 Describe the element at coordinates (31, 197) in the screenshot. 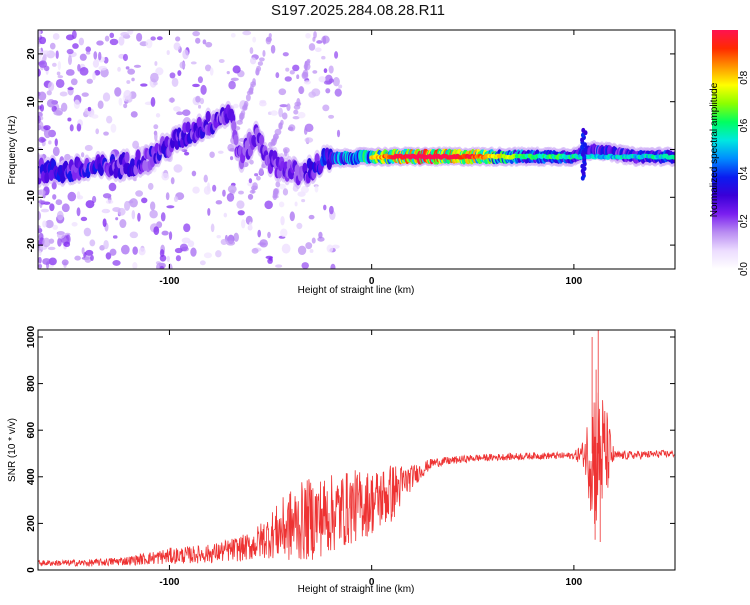

I see `spectrogram-y-tick-label: -10` at that location.